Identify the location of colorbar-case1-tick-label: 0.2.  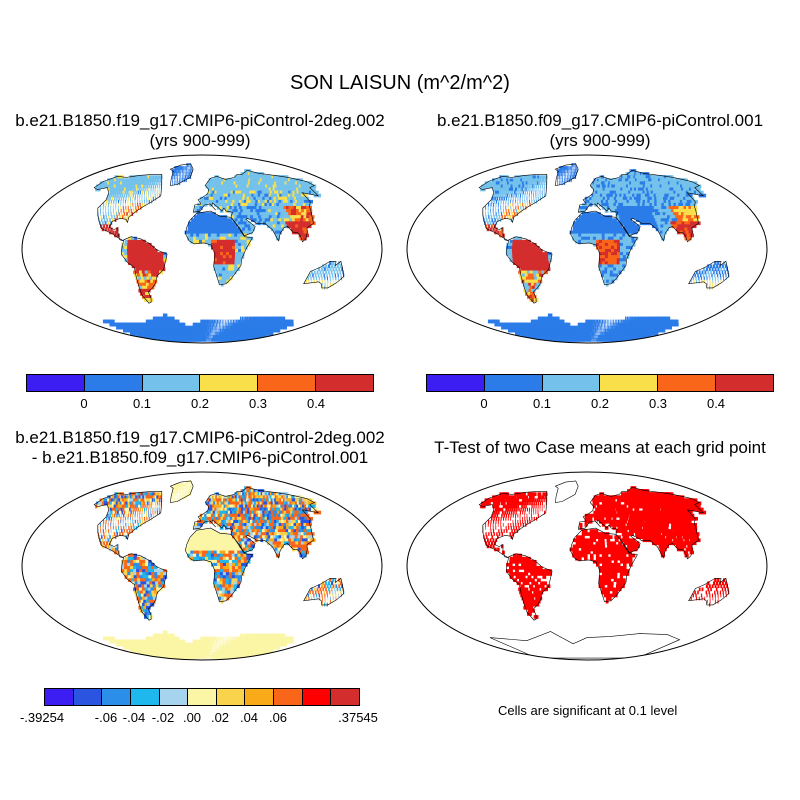
(200, 403).